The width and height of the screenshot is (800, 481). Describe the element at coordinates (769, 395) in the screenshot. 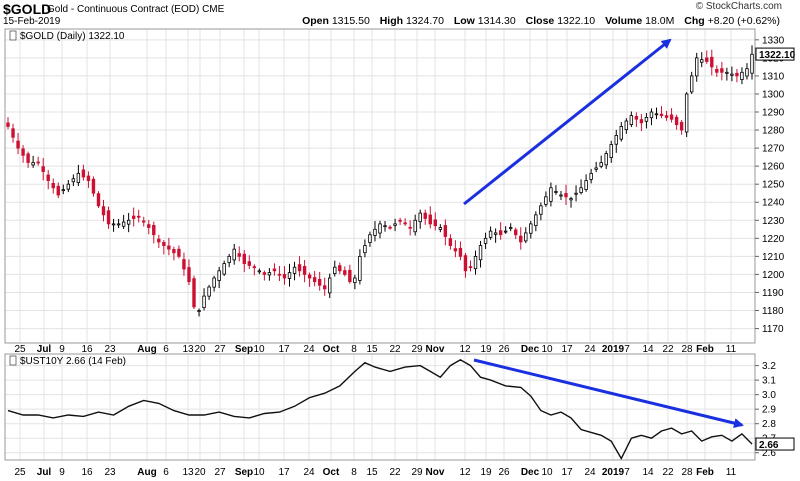

I see `yield-axis-tick-label: 3.0` at that location.